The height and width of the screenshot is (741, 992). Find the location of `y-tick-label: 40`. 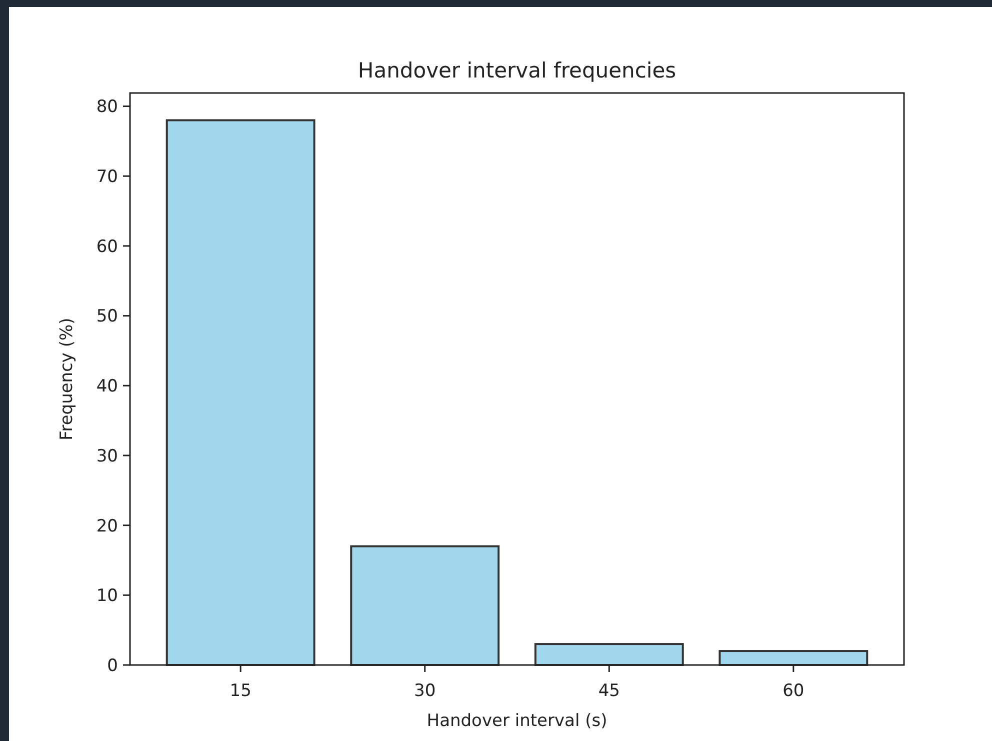

y-tick-label: 40 is located at coordinates (107, 386).